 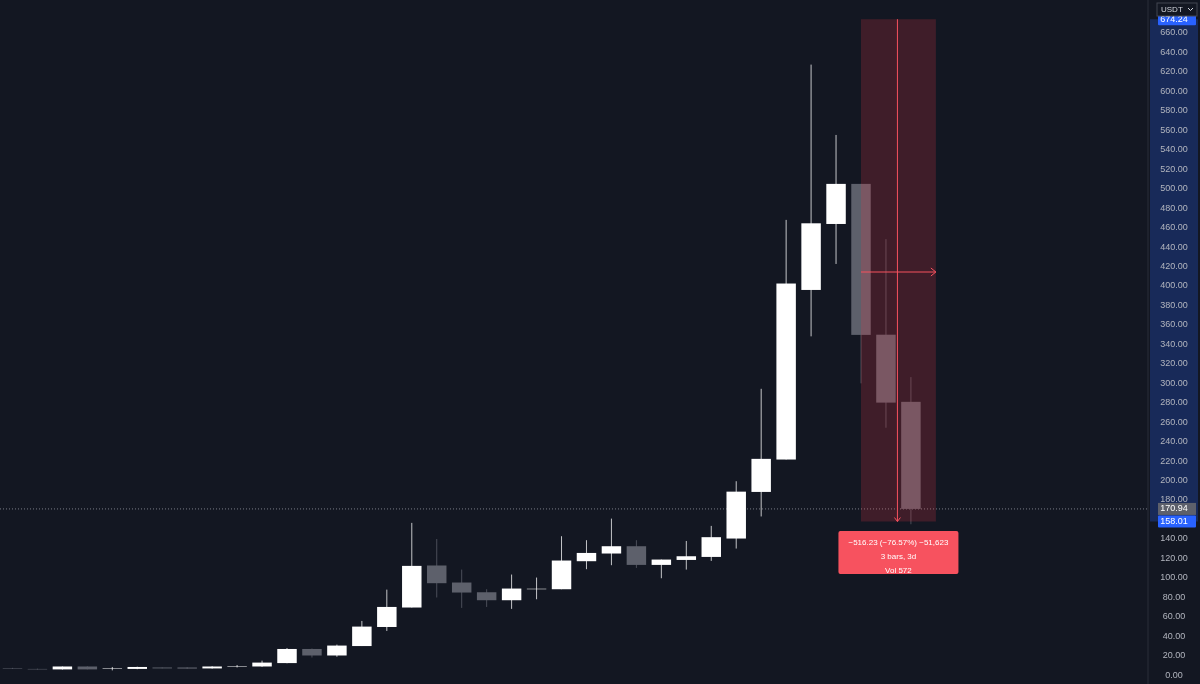 What do you see at coordinates (1174, 246) in the screenshot?
I see `y-tick-label: 440.00` at bounding box center [1174, 246].